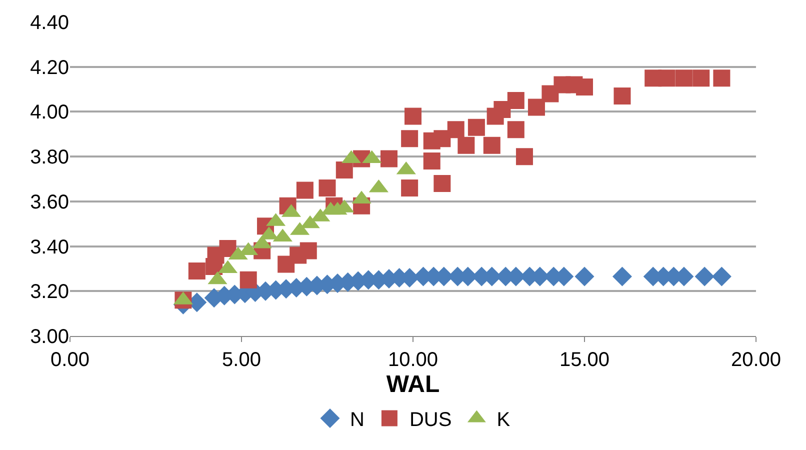  Describe the element at coordinates (413, 360) in the screenshot. I see `x-tick-label: 10.00` at that location.